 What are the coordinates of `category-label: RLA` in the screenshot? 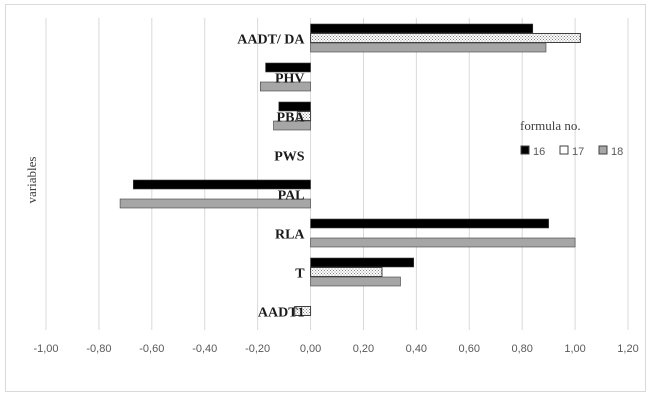 It's located at (290, 234).